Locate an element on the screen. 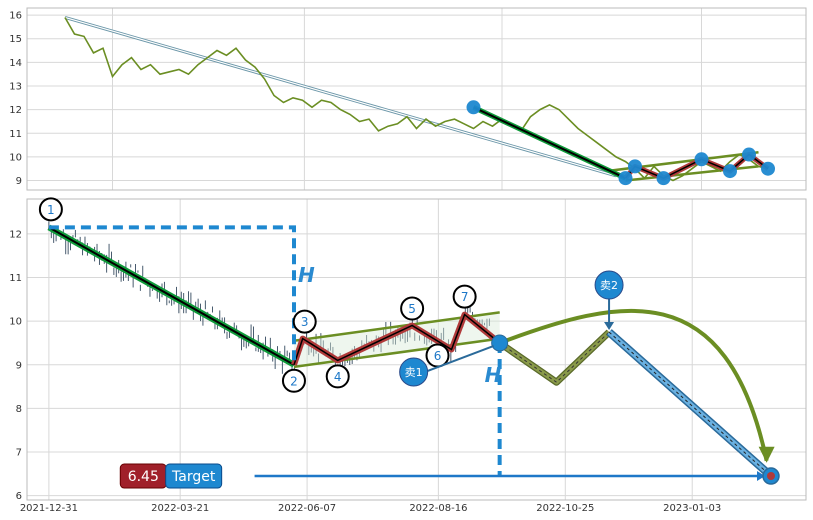 Image resolution: width=813 pixels, height=520 pixels. top-y-tick-label: 10 is located at coordinates (15, 157).